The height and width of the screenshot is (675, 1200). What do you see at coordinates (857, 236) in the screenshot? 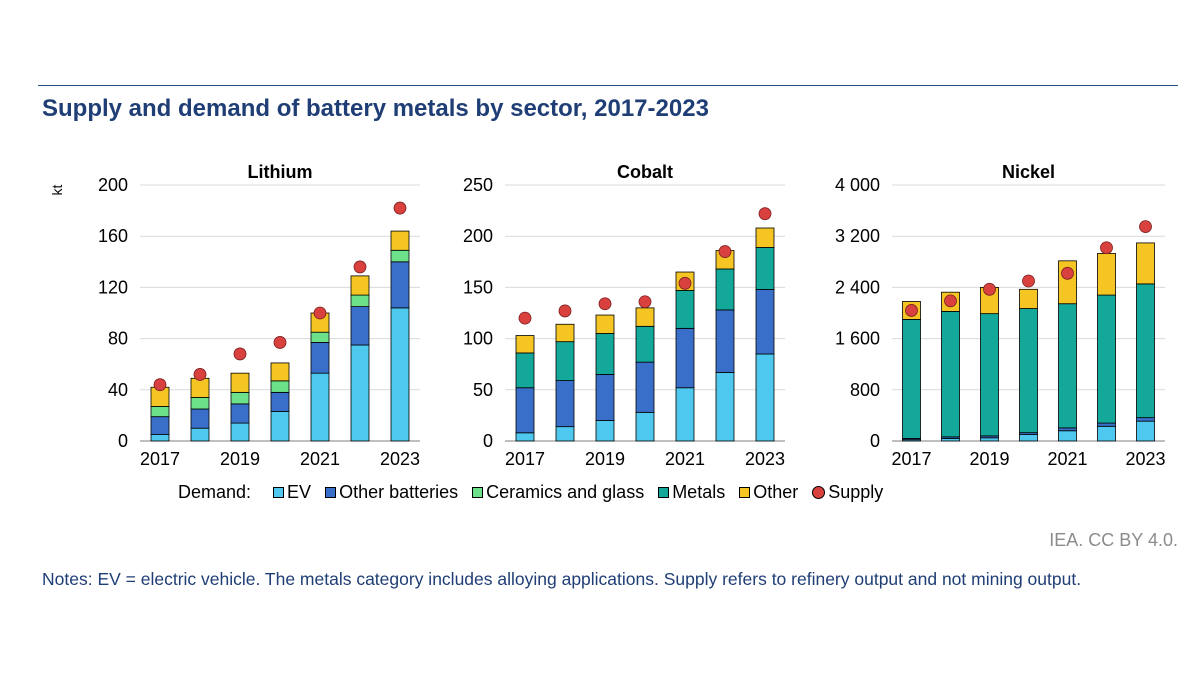
I see `nickel-y-tick-label: 3 200` at bounding box center [857, 236].